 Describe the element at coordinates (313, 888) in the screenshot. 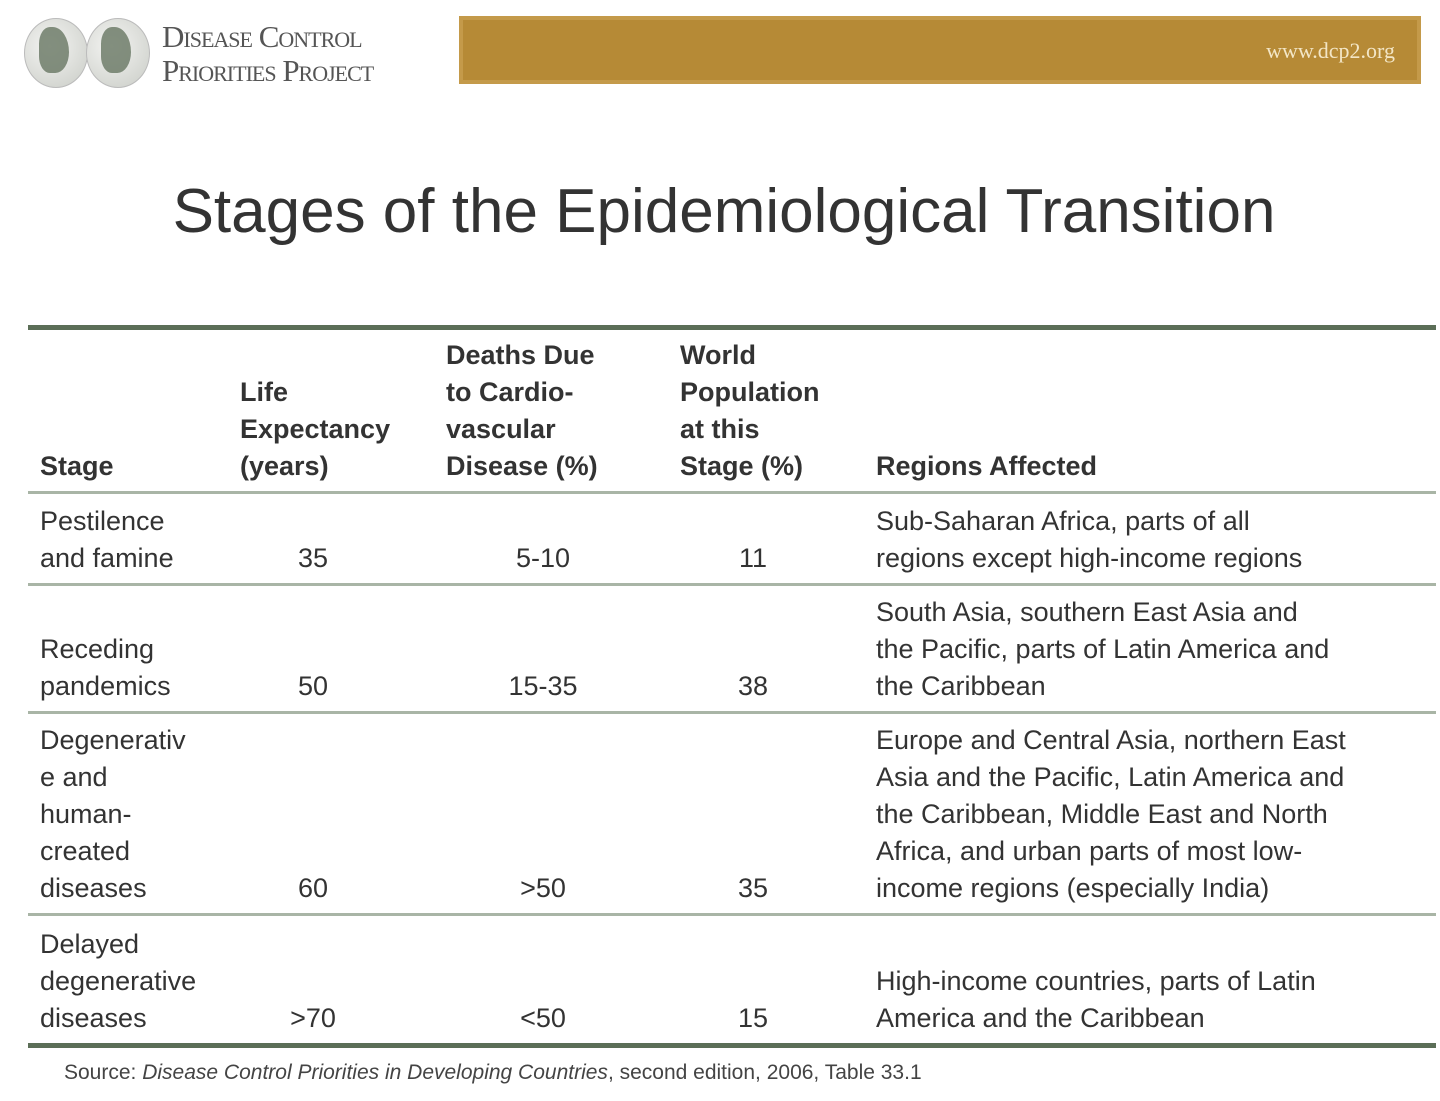

I see `life-expectancy-cell: 60` at that location.